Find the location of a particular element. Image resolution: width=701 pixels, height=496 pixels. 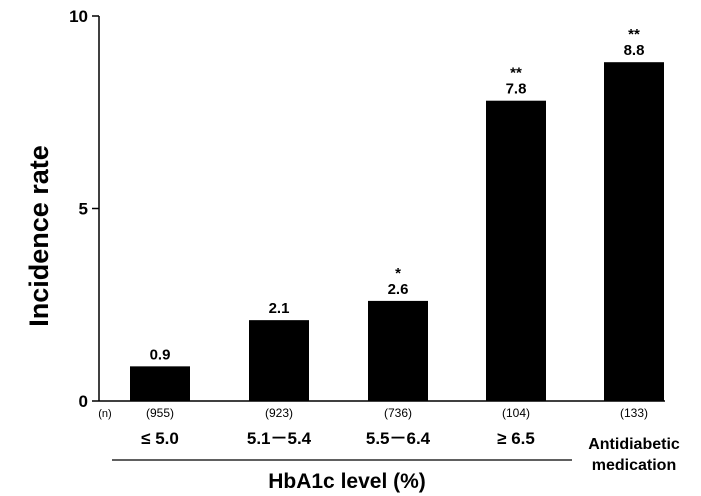

y-axis-ticks: 0 5 10 is located at coordinates (84, 209).